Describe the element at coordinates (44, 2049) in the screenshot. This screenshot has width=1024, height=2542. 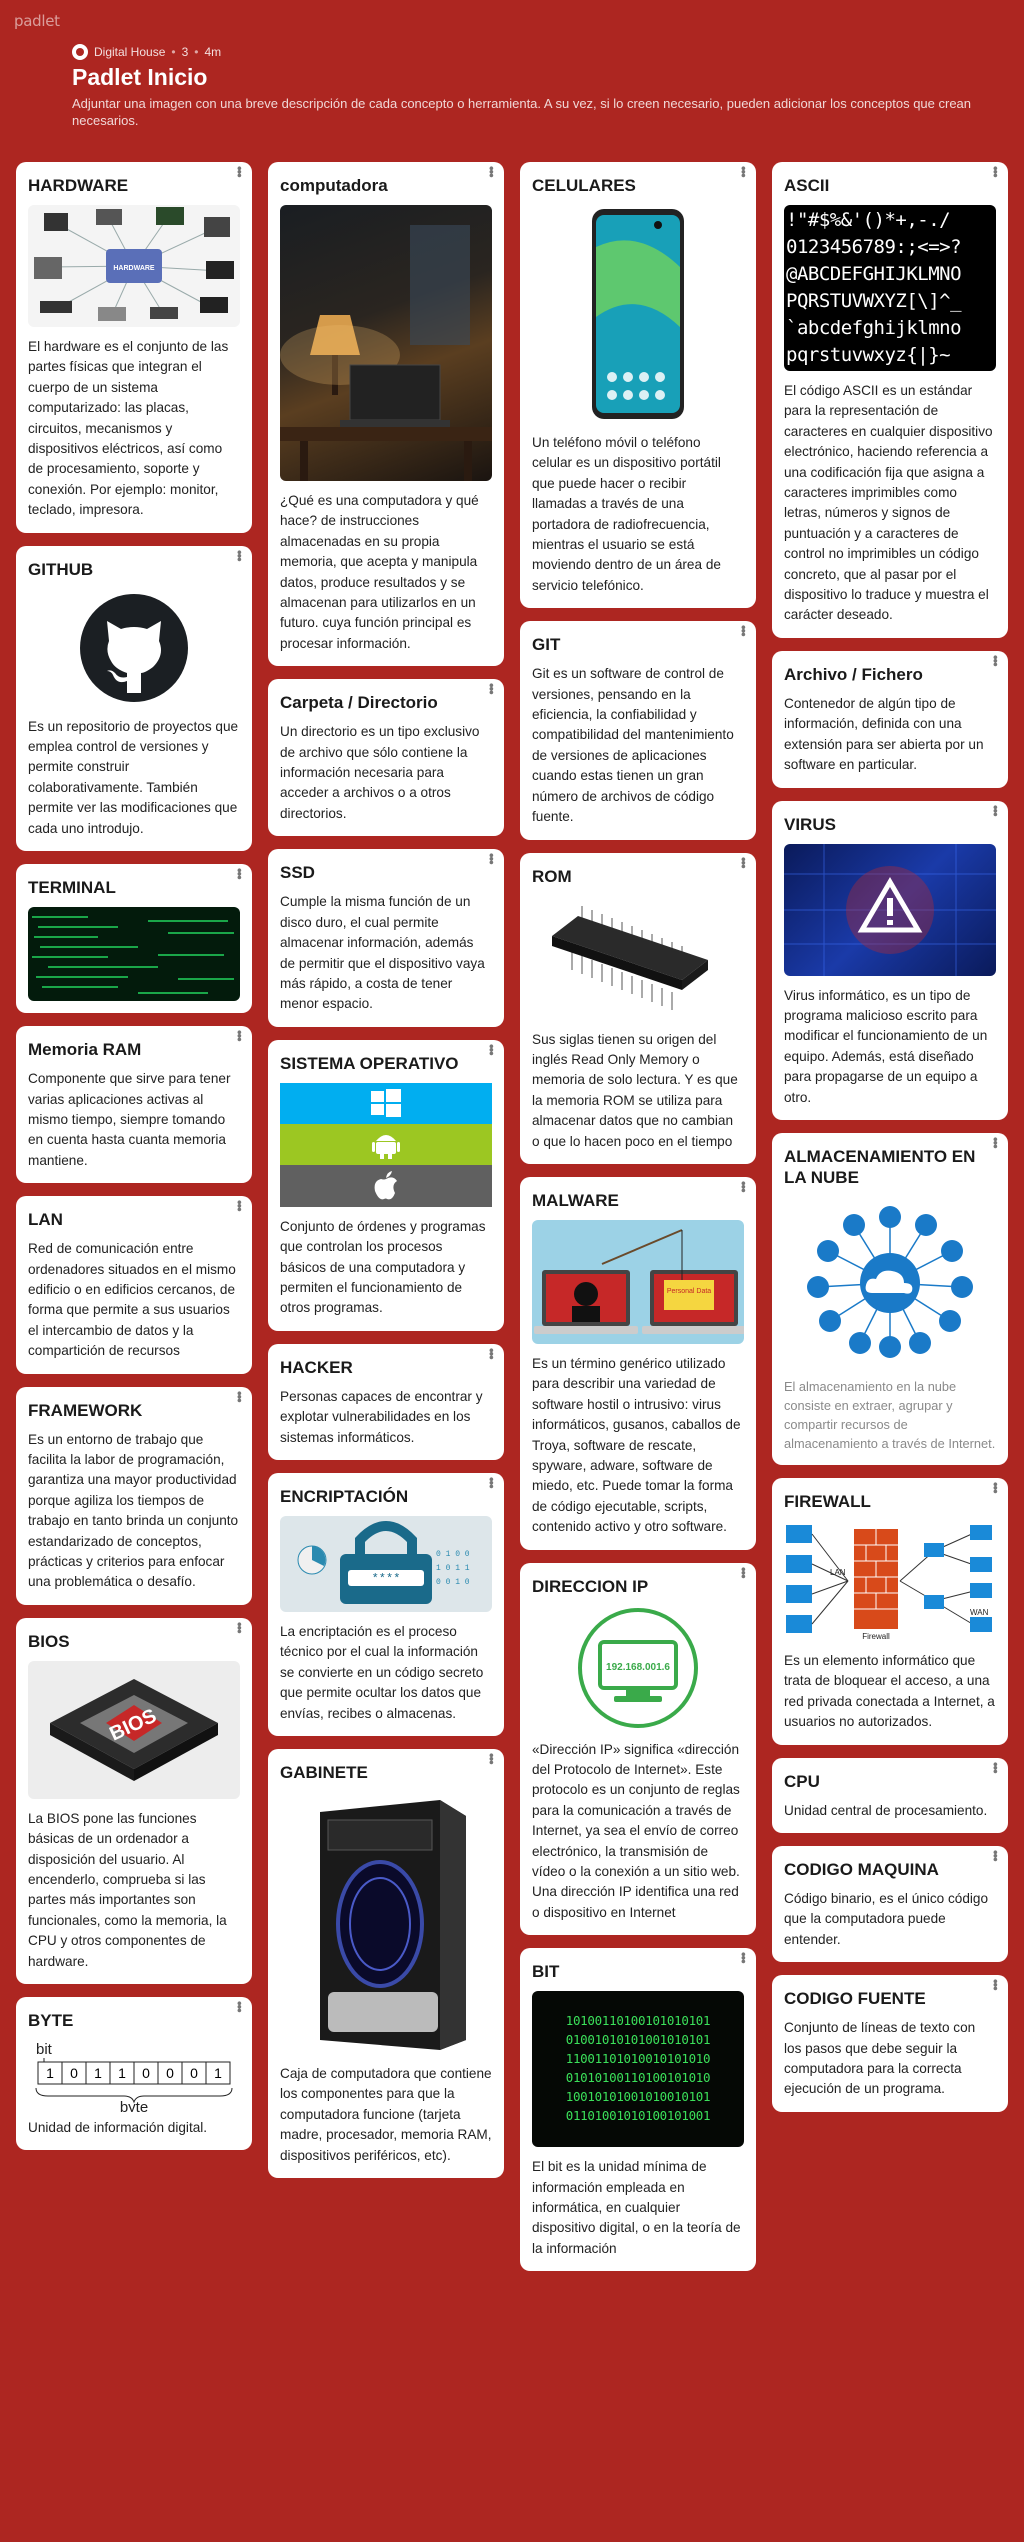
I see `bit-label: bit` at that location.